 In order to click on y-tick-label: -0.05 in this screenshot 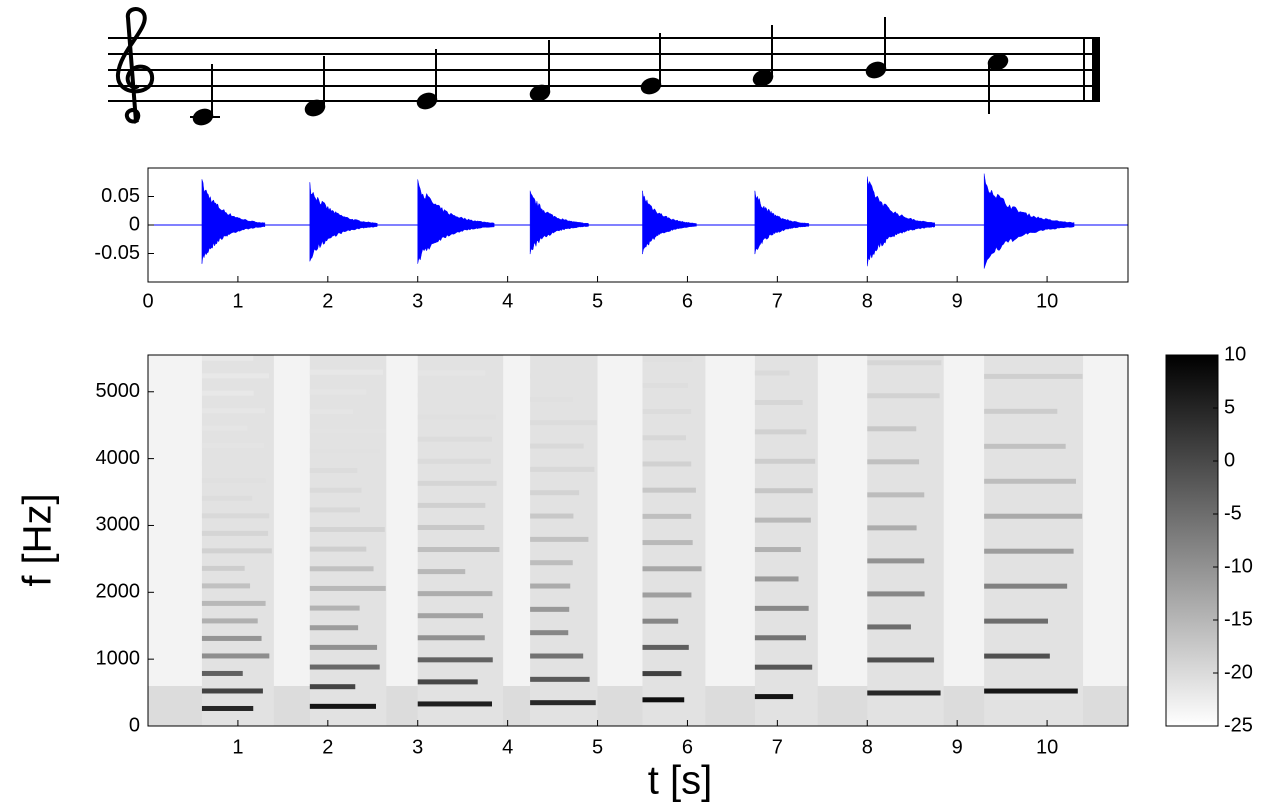, I will do `click(117, 253)`.